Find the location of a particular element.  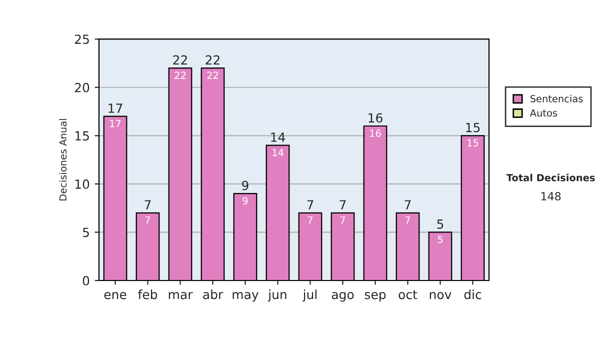

data-label: 5 is located at coordinates (440, 240).